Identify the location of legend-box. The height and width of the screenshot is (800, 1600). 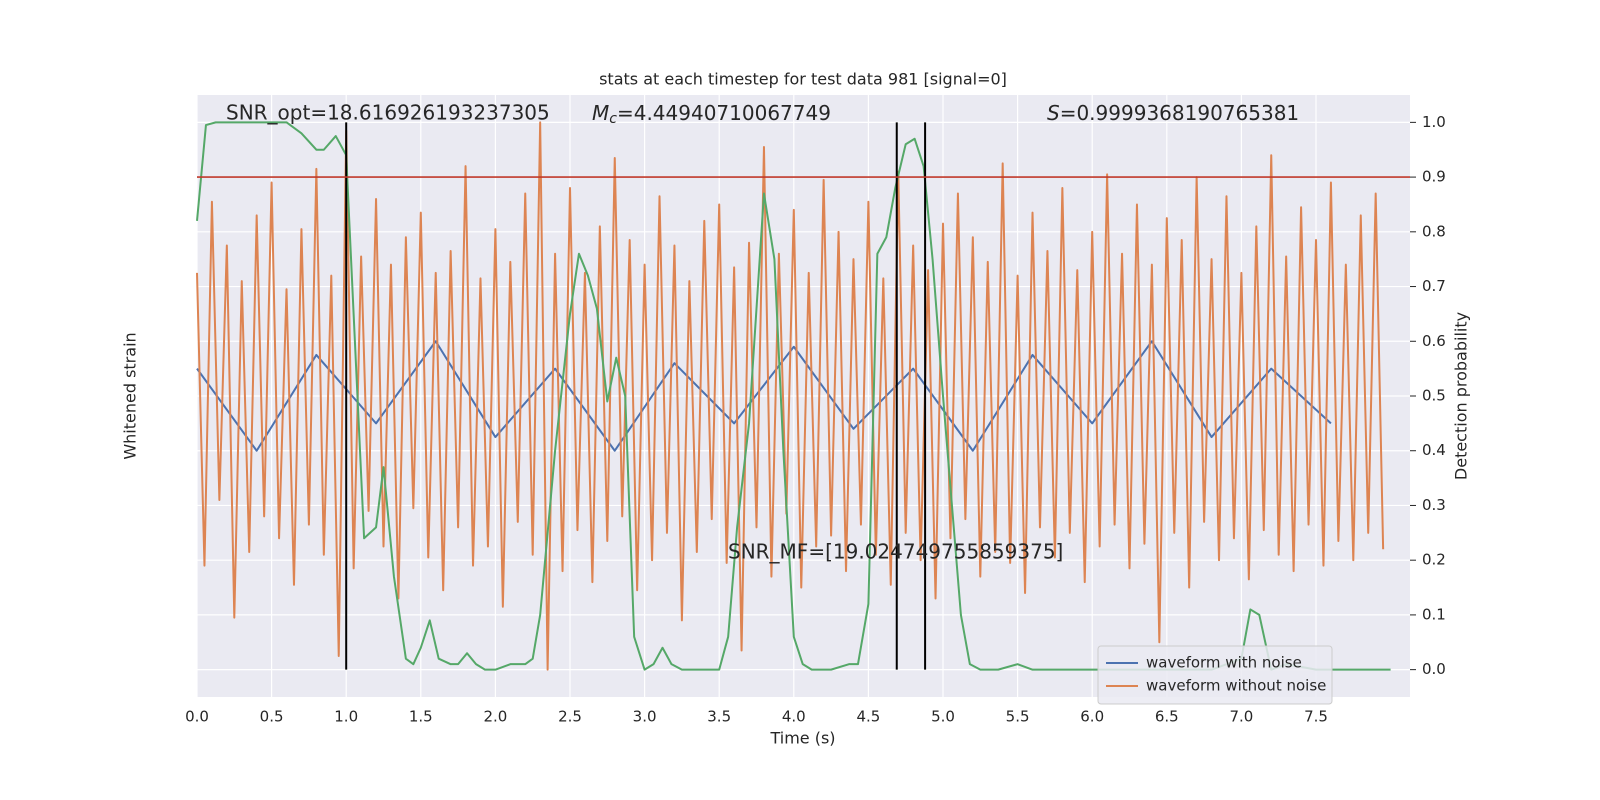
(1215, 675).